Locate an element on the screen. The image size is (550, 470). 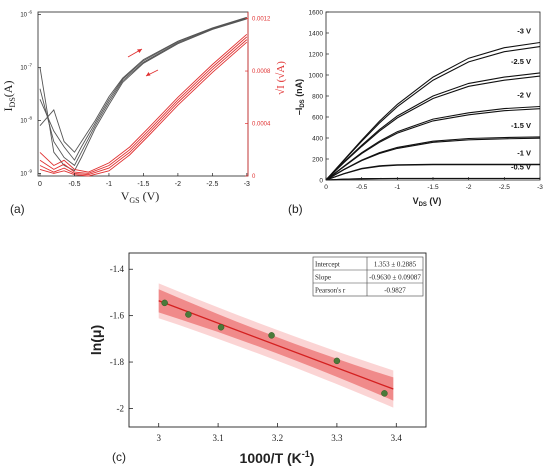
fit-table-key: Slope is located at coordinates (323, 278).